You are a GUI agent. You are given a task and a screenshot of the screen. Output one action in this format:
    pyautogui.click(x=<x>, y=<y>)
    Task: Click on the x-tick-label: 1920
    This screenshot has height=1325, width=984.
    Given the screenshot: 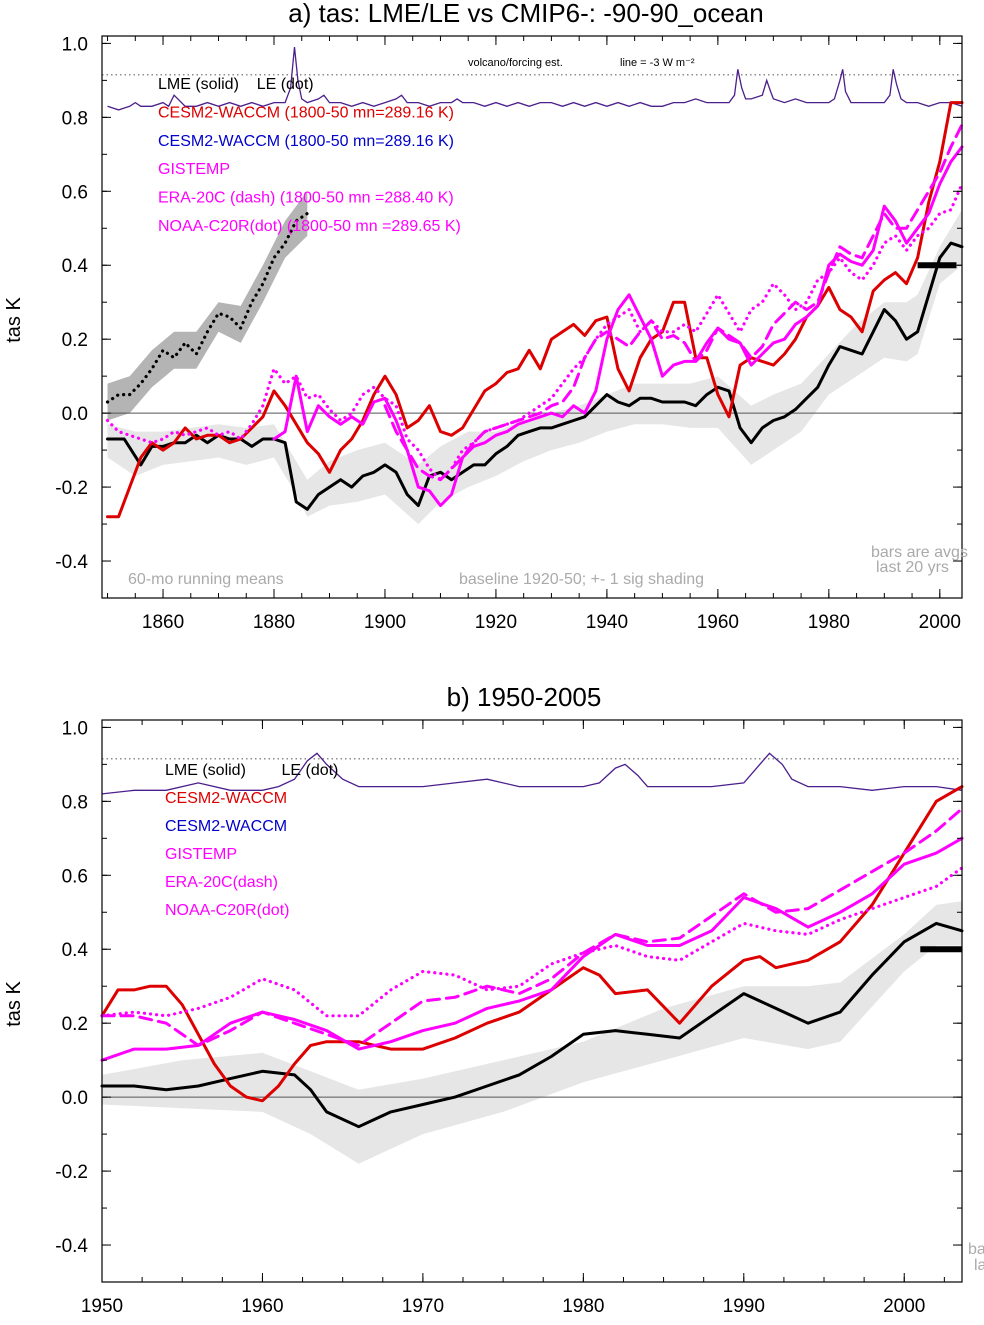 What is the action you would take?
    pyautogui.click(x=496, y=622)
    